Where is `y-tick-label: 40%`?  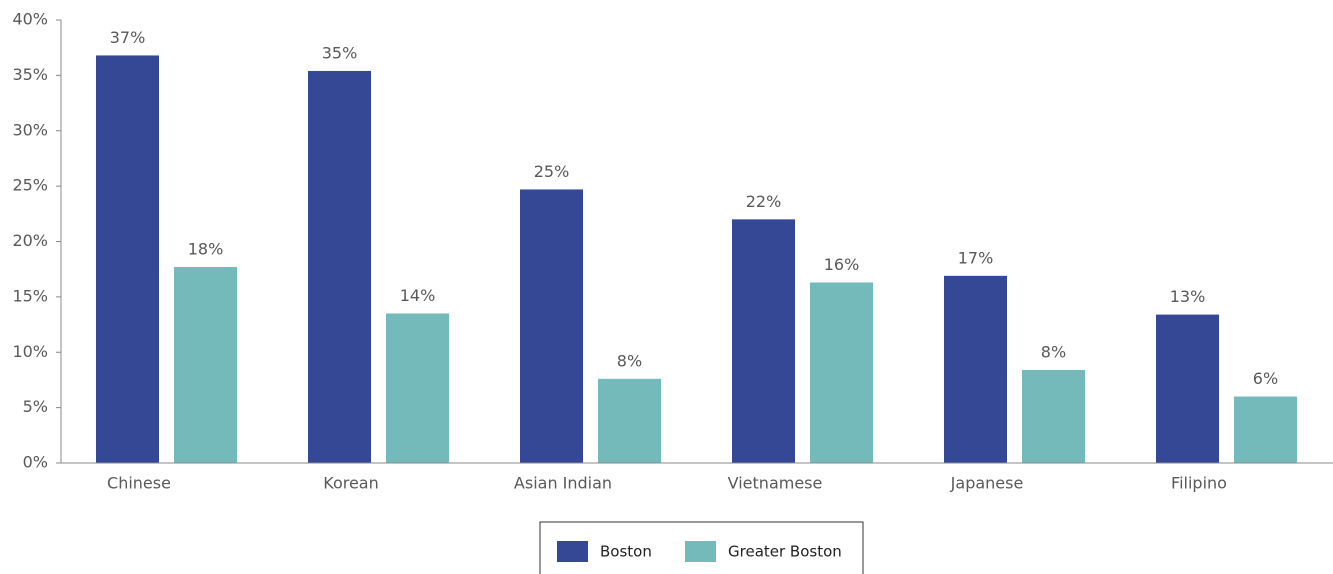 y-tick-label: 40% is located at coordinates (30, 19).